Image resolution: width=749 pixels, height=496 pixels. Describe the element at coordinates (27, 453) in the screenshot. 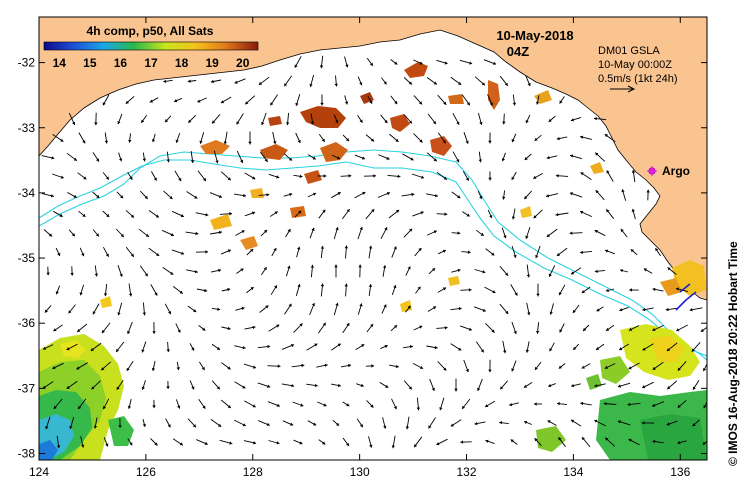

I see `y-tick-label: -38` at that location.